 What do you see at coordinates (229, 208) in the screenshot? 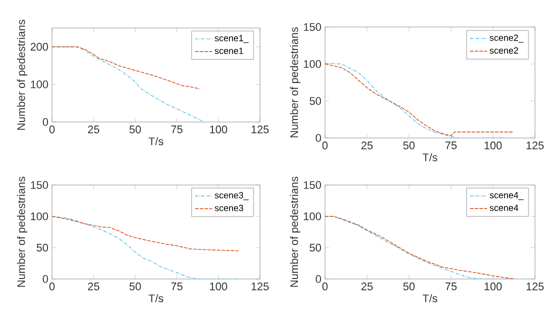
I see `legend-label: scene3` at bounding box center [229, 208].